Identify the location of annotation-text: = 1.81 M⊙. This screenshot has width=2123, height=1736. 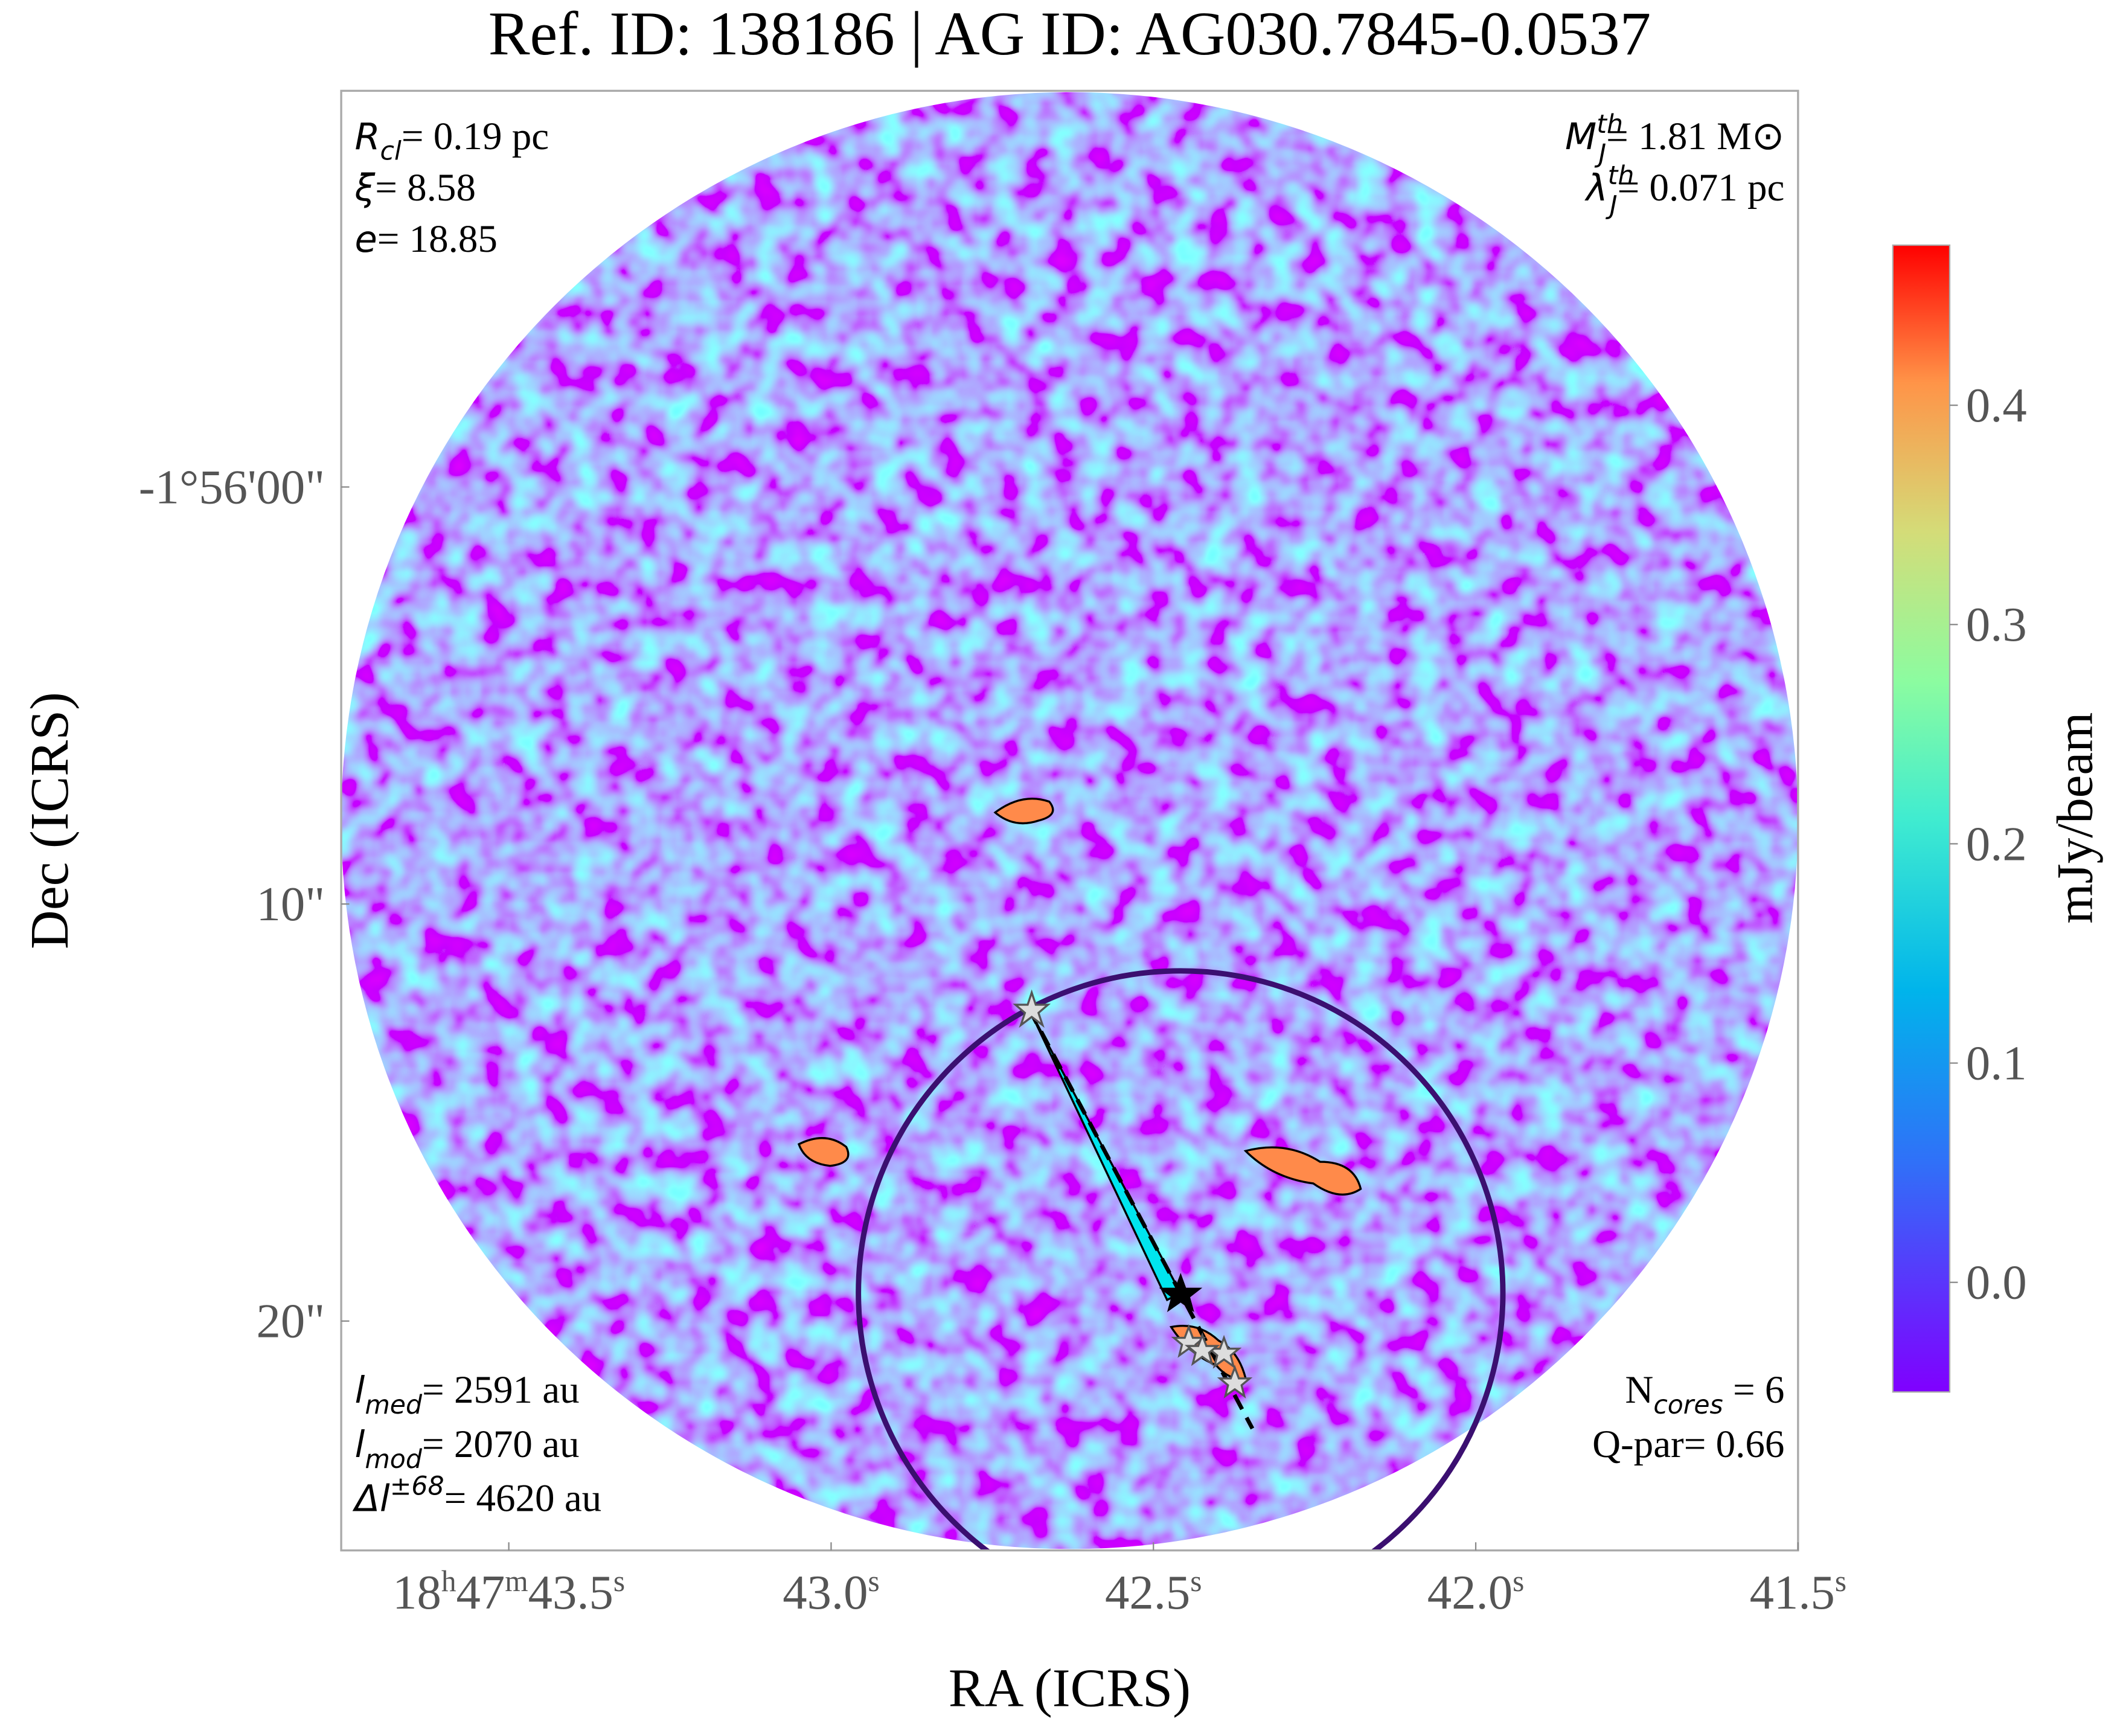
(1695, 136).